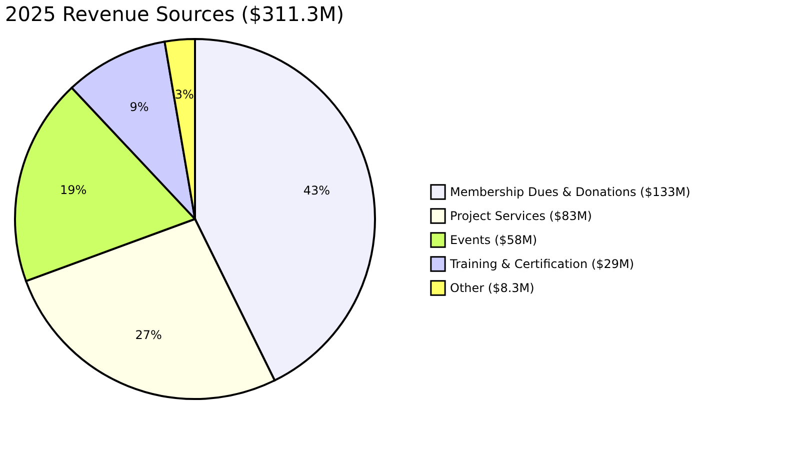 This screenshot has height=455, width=800. What do you see at coordinates (494, 240) in the screenshot?
I see `legend-label: Events ($58M)` at bounding box center [494, 240].